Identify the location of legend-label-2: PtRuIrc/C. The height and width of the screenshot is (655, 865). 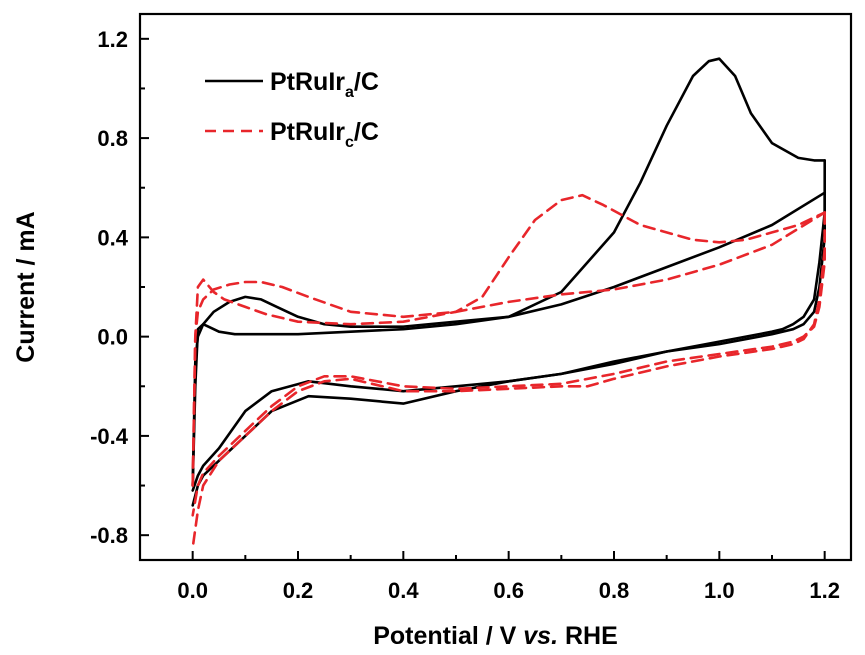
(324, 134).